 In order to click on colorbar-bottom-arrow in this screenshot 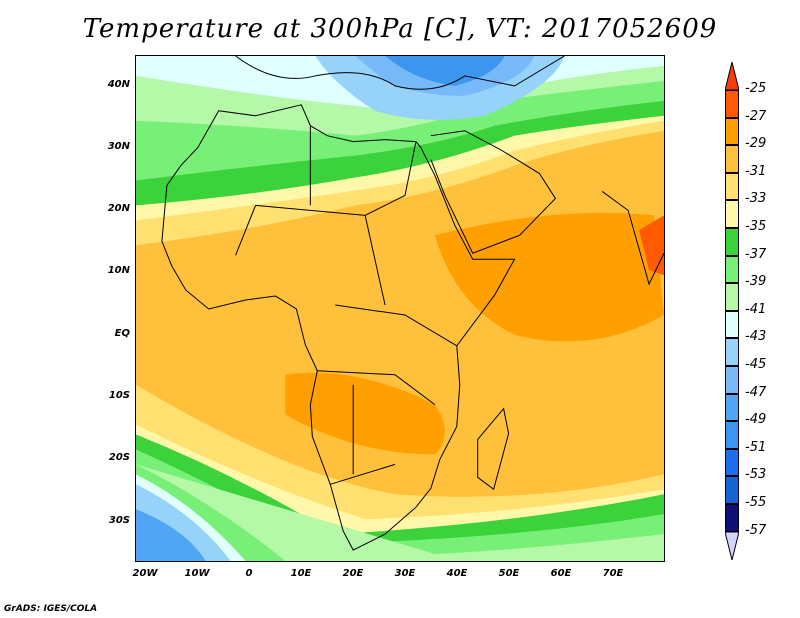, I will do `click(732, 545)`.